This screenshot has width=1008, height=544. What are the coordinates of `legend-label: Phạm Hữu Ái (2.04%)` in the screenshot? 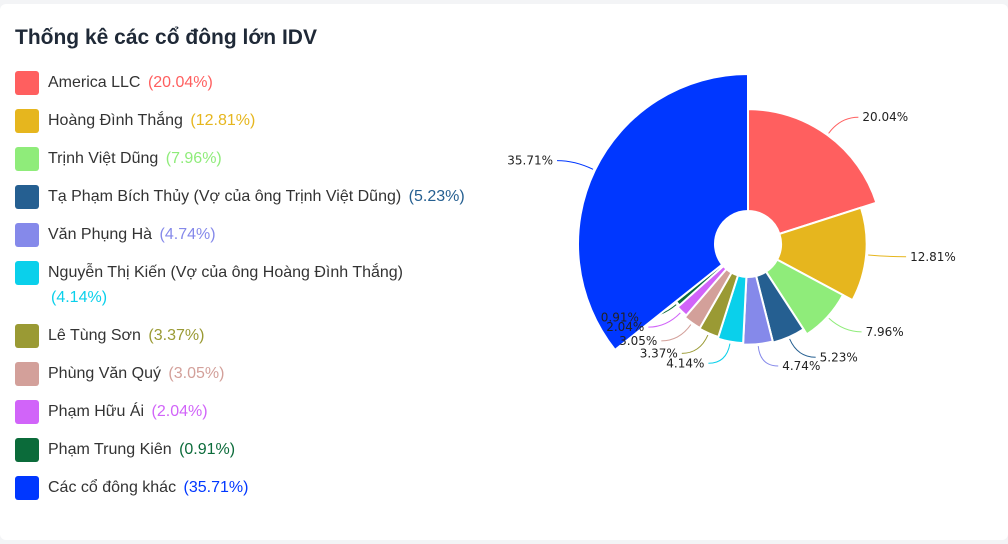 It's located at (128, 411).